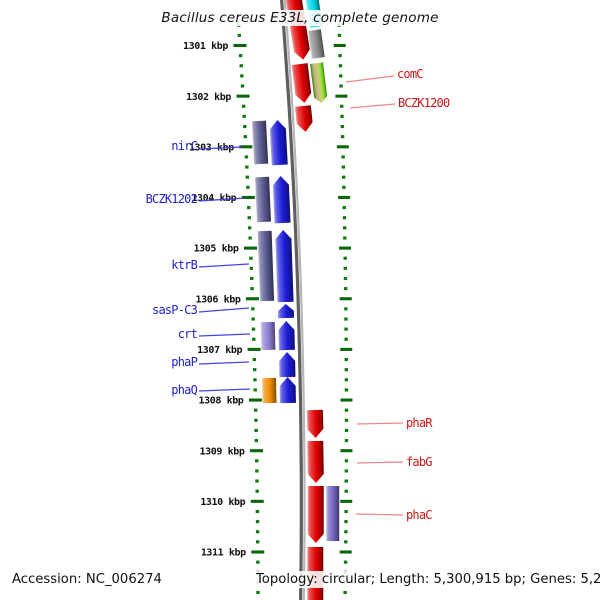 Image resolution: width=600 pixels, height=600 pixels. What do you see at coordinates (224, 265) in the screenshot?
I see `leader-line-ktrB` at bounding box center [224, 265].